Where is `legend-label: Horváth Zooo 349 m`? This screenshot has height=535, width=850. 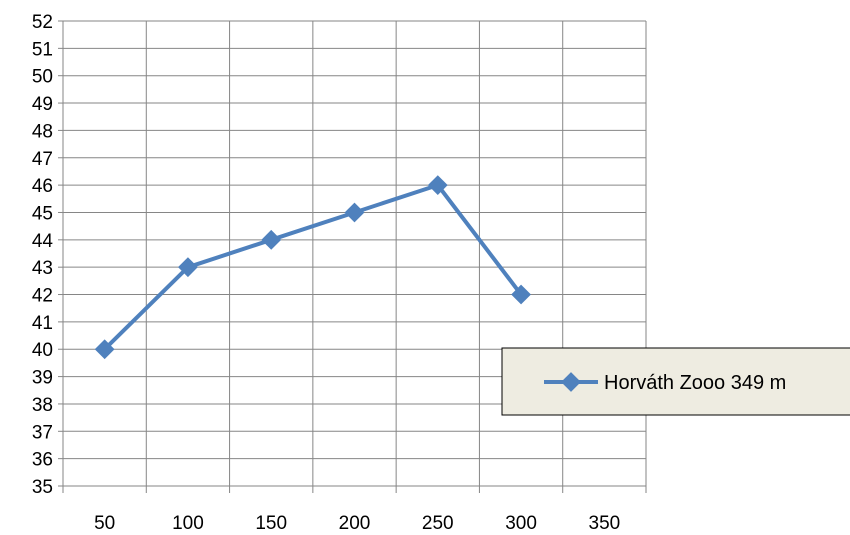 legend-label: Horváth Zooo 349 m is located at coordinates (695, 383).